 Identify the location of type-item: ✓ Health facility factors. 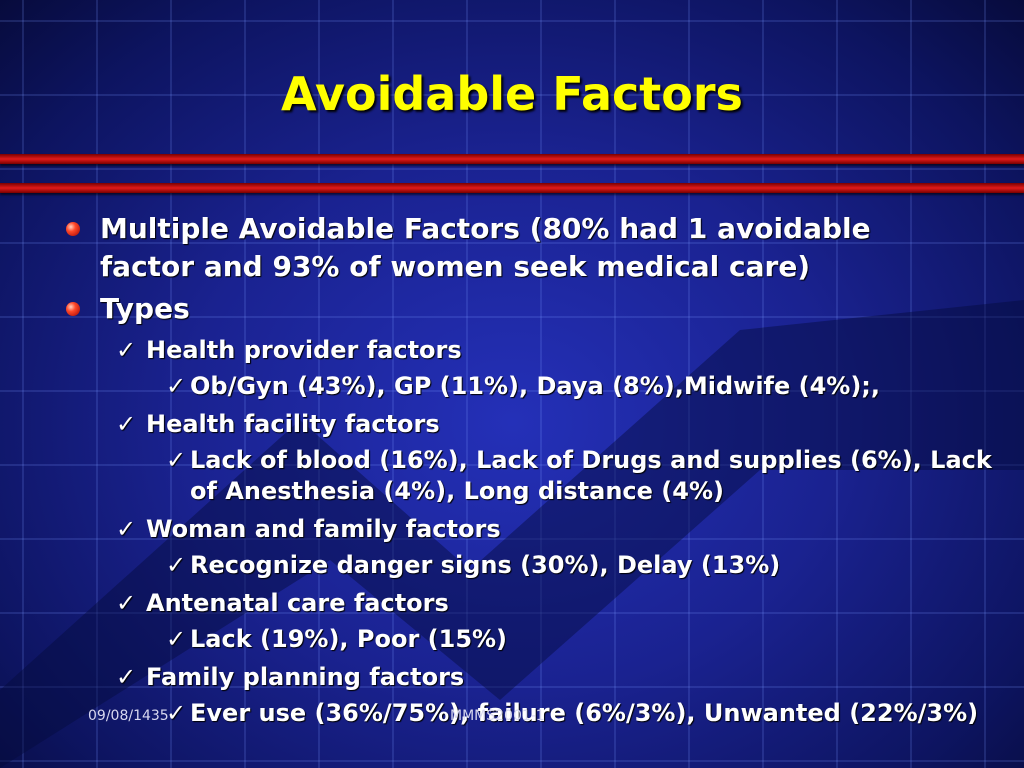
(570, 424).